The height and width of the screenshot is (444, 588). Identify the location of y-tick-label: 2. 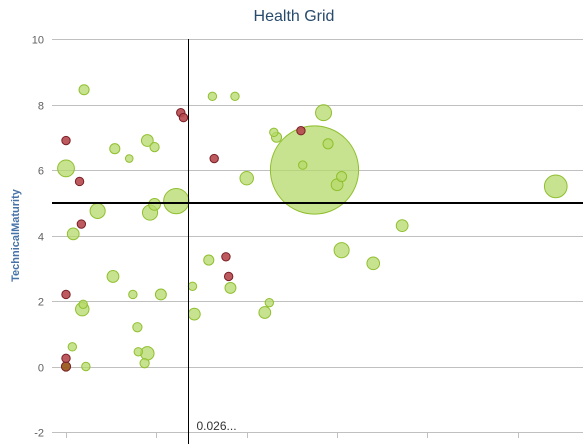
(41, 303).